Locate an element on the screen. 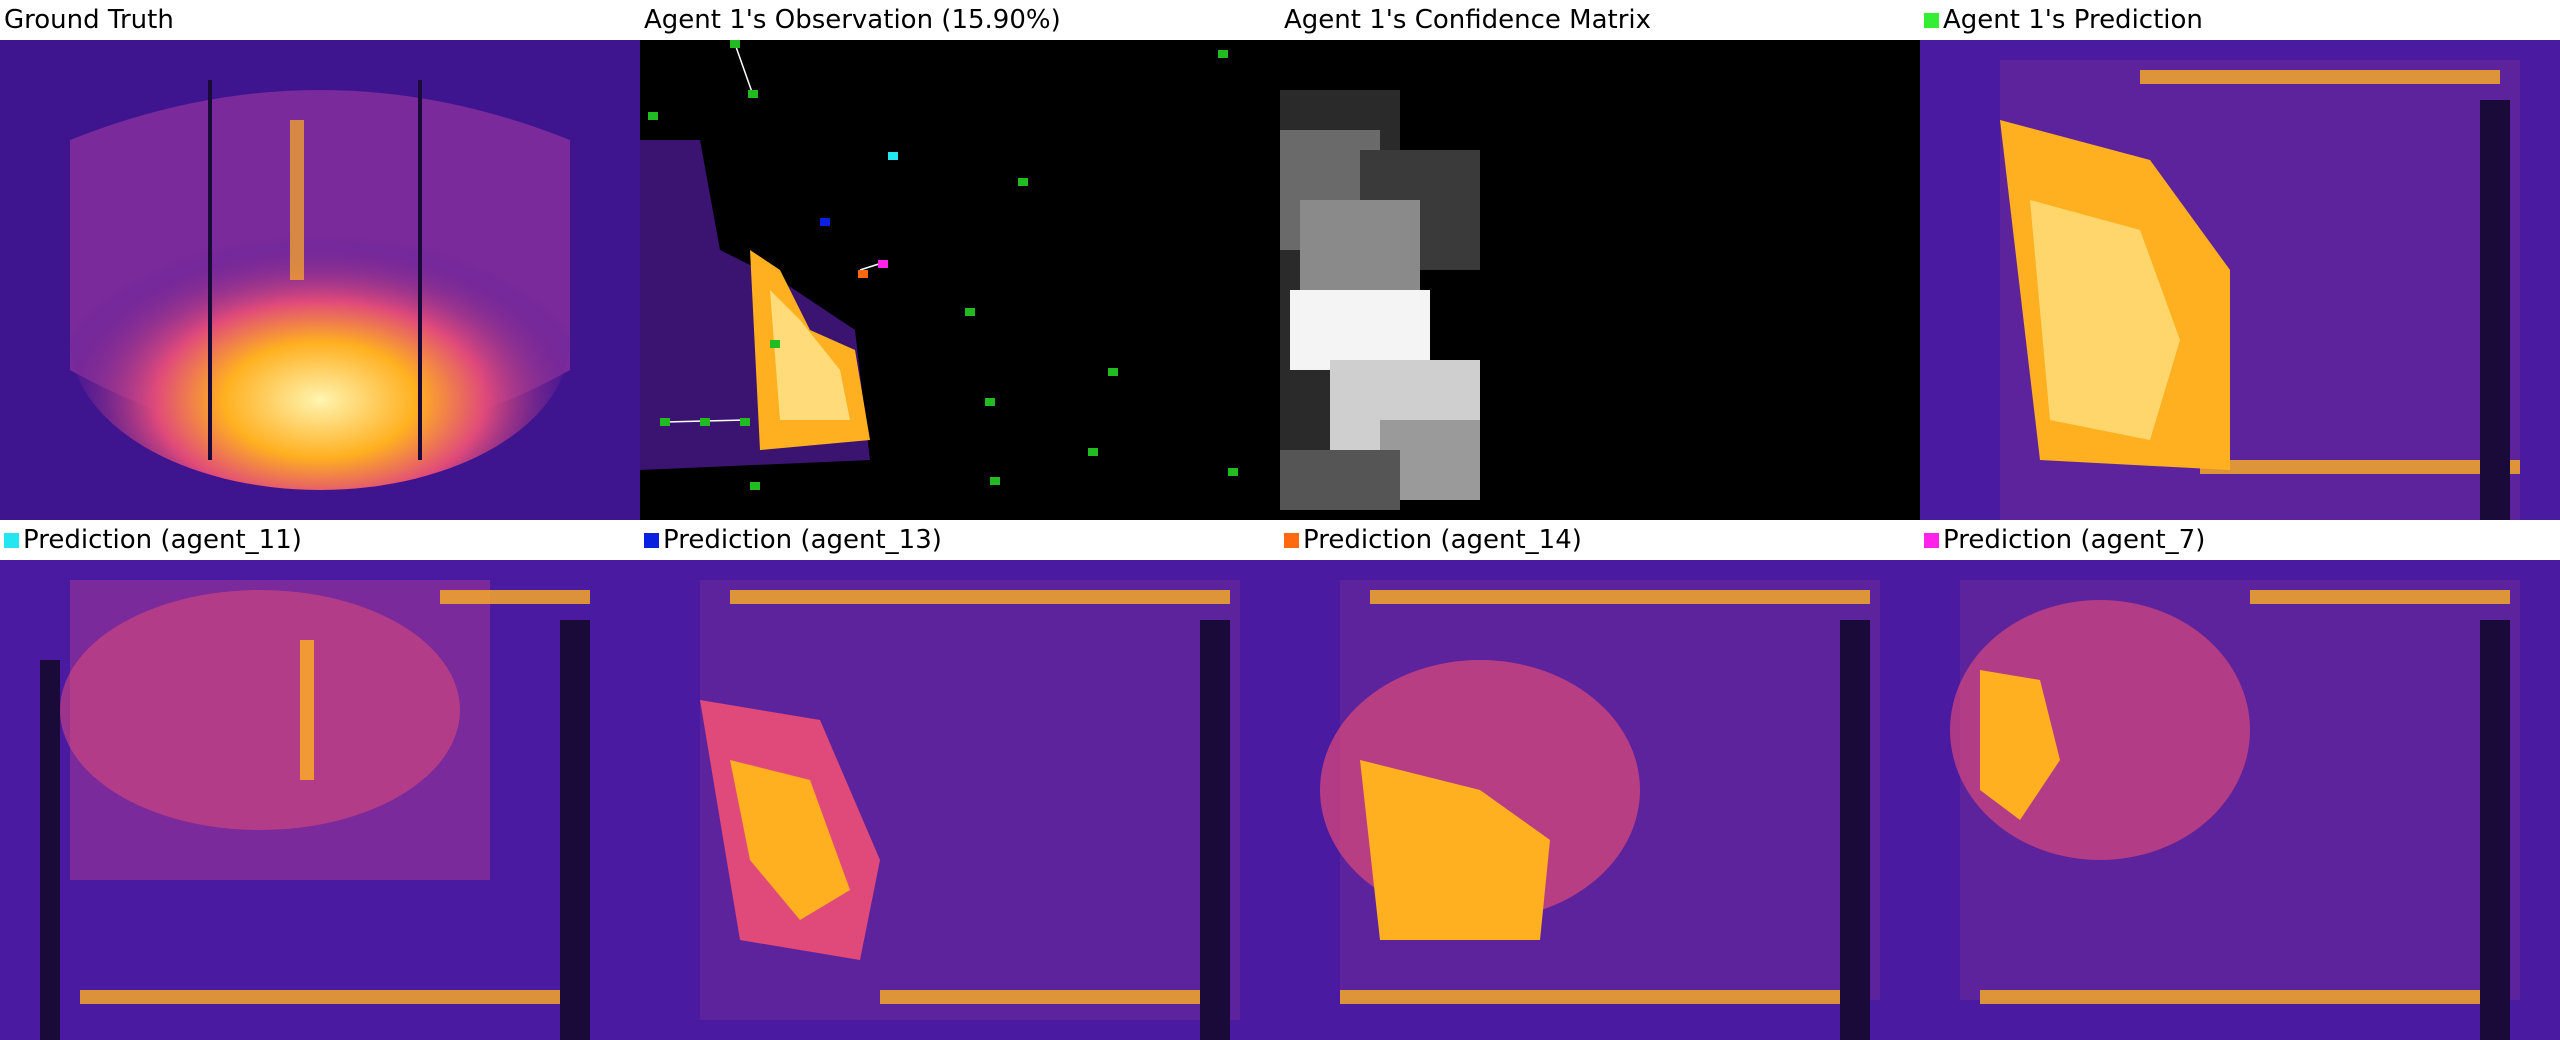  agent7-prediction-map is located at coordinates (2240, 800).